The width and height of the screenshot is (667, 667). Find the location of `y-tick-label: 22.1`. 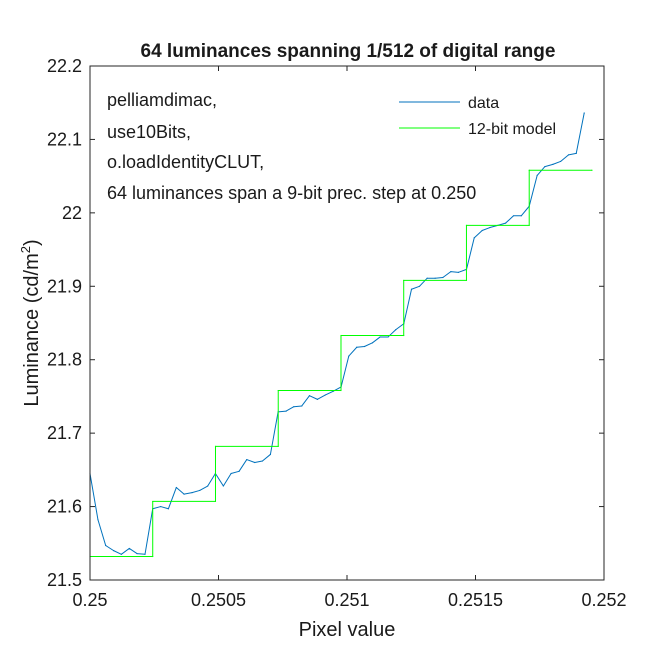

y-tick-label: 22.1 is located at coordinates (64, 139).